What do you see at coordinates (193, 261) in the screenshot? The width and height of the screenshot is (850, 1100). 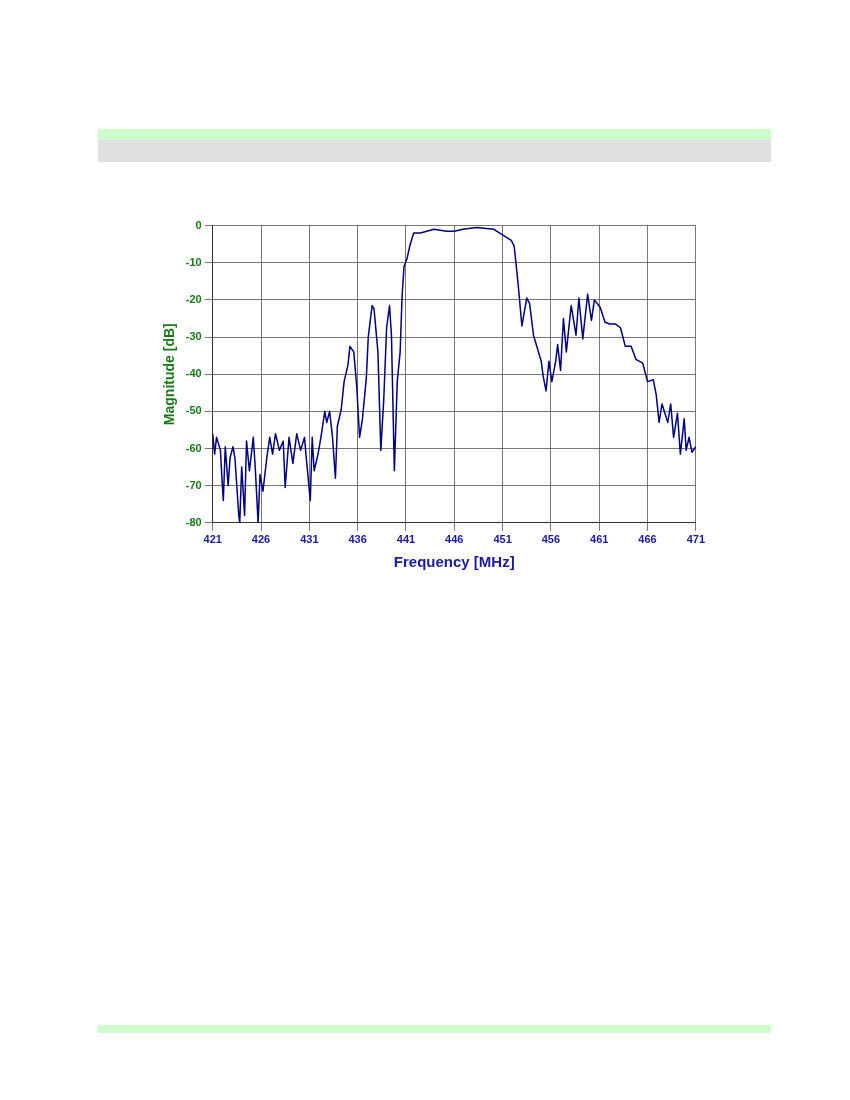 I see `y-tick-label: -10` at bounding box center [193, 261].